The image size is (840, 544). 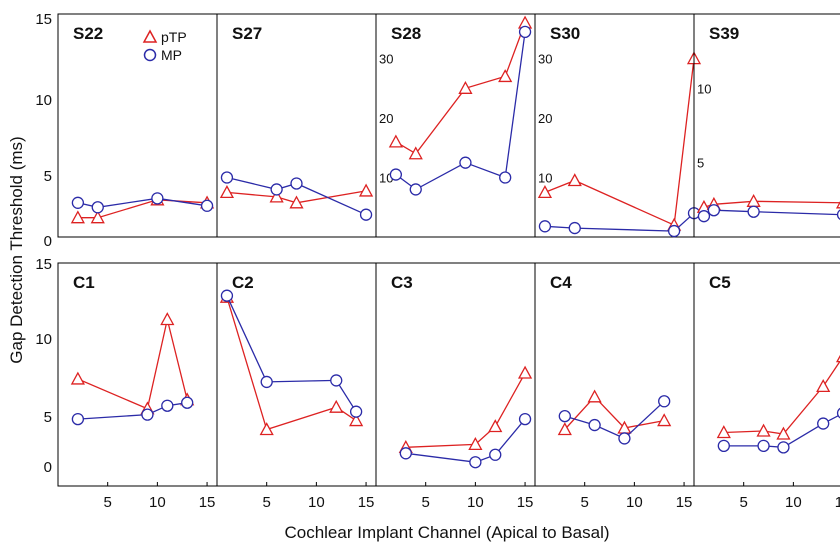 I want to click on series-line-s30-mp, so click(x=619, y=222).